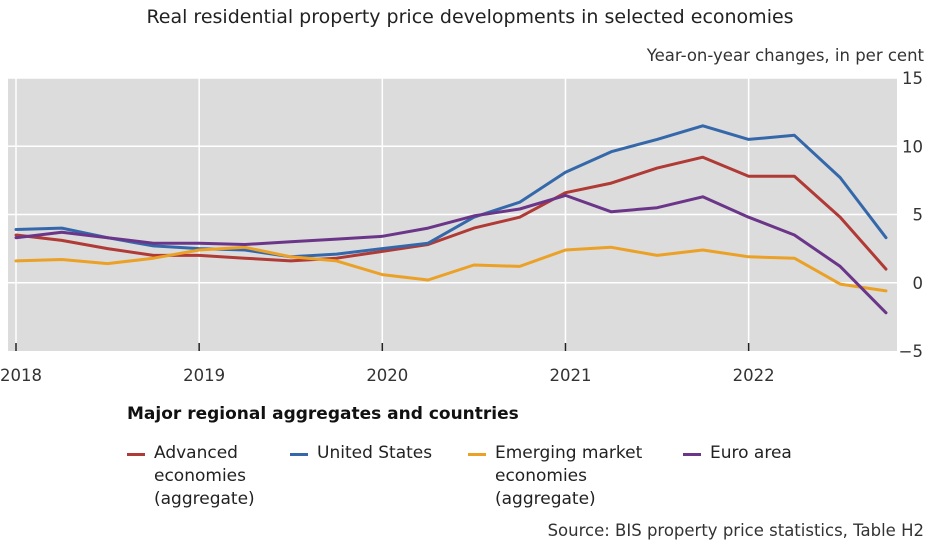 This screenshot has height=548, width=940. What do you see at coordinates (477, 454) in the screenshot?
I see `legend-swatch-emerging-market-economies` at bounding box center [477, 454].